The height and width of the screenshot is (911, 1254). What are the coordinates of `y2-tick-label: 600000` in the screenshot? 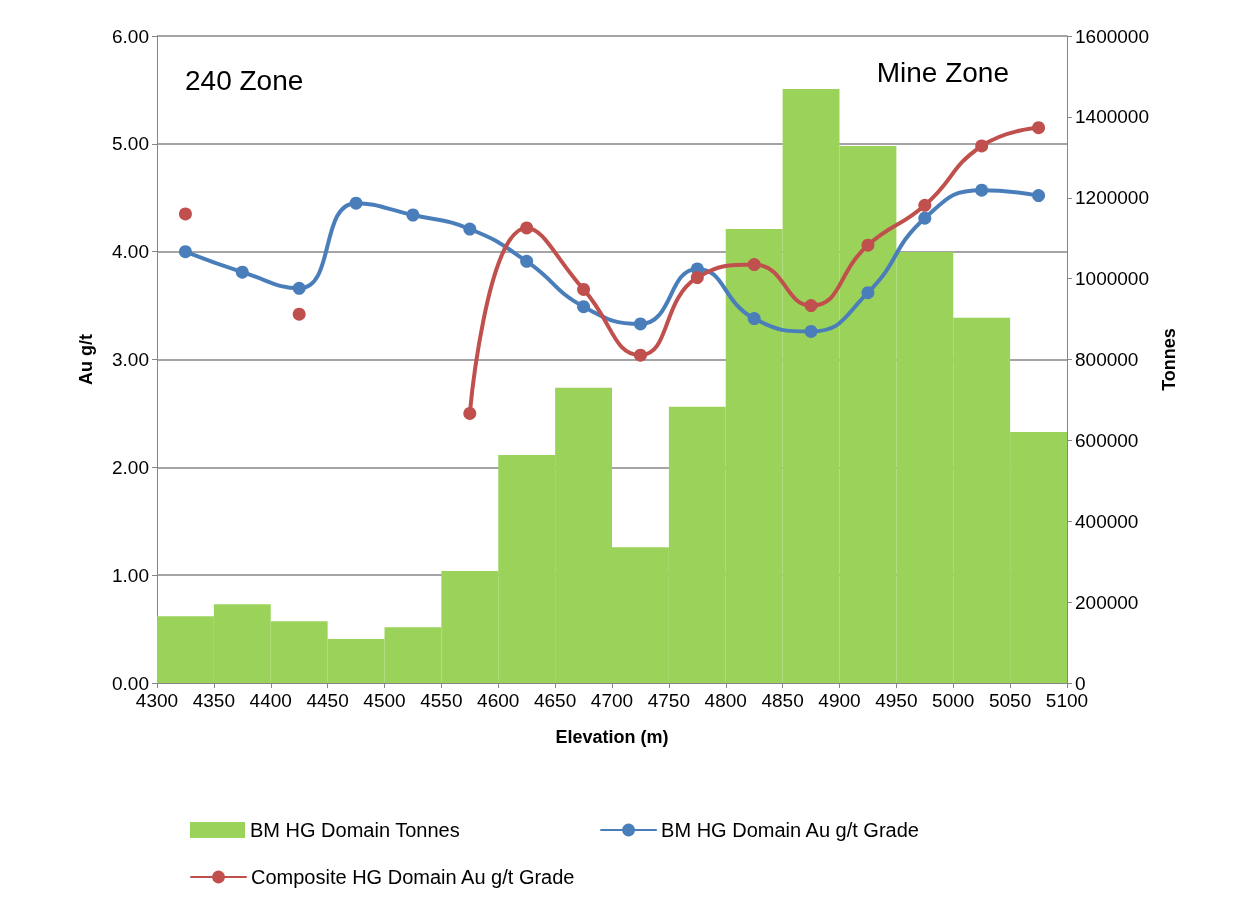 It's located at (1107, 440).